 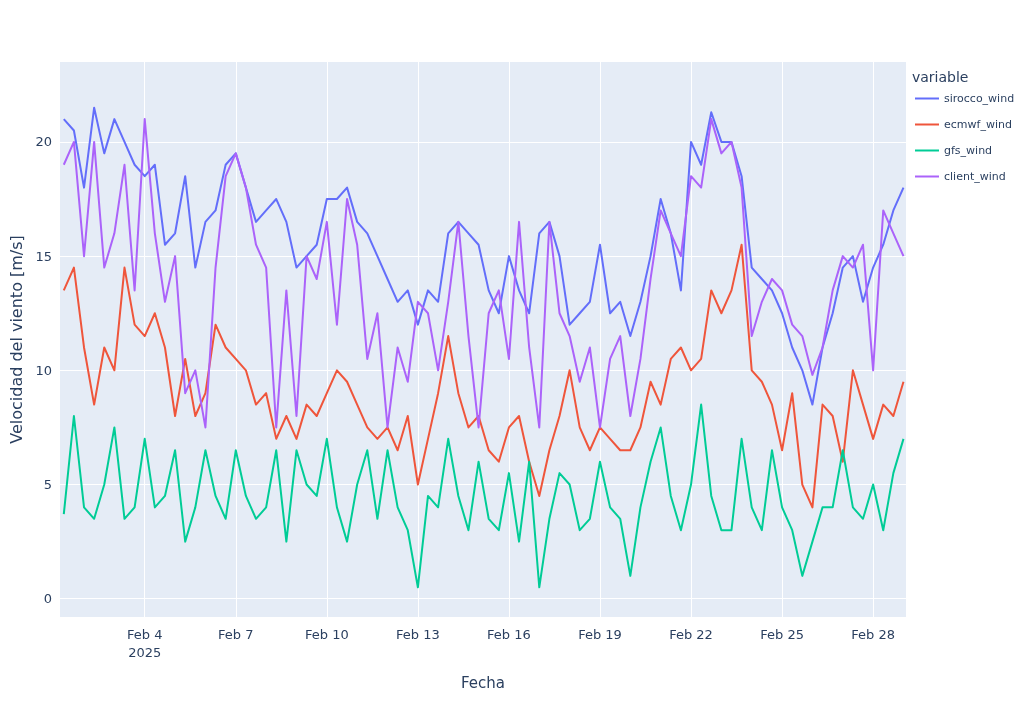 What do you see at coordinates (978, 124) in the screenshot?
I see `legend-label: ecmwf_wind` at bounding box center [978, 124].